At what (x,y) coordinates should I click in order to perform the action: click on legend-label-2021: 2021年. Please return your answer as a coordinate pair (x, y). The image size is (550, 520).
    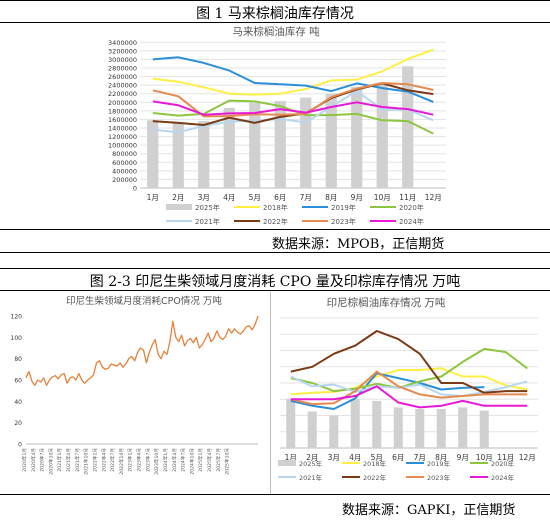
    Looking at the image, I should click on (311, 477).